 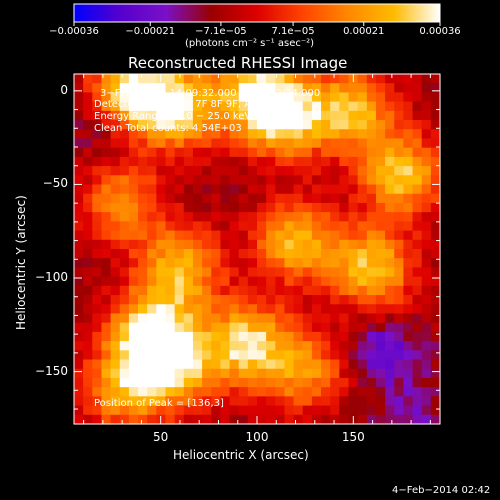 I want to click on annotation-time-range: 3−Feb−2014 14:09:32.000 to 14:12:24.000, so click(x=210, y=93).